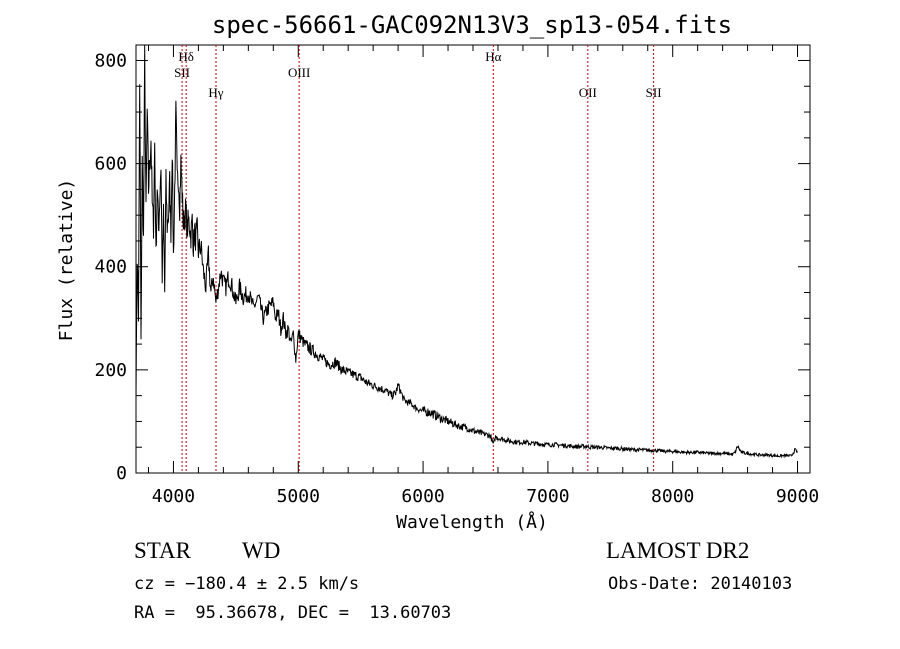  I want to click on survey-name: LAMOST DR2, so click(678, 550).